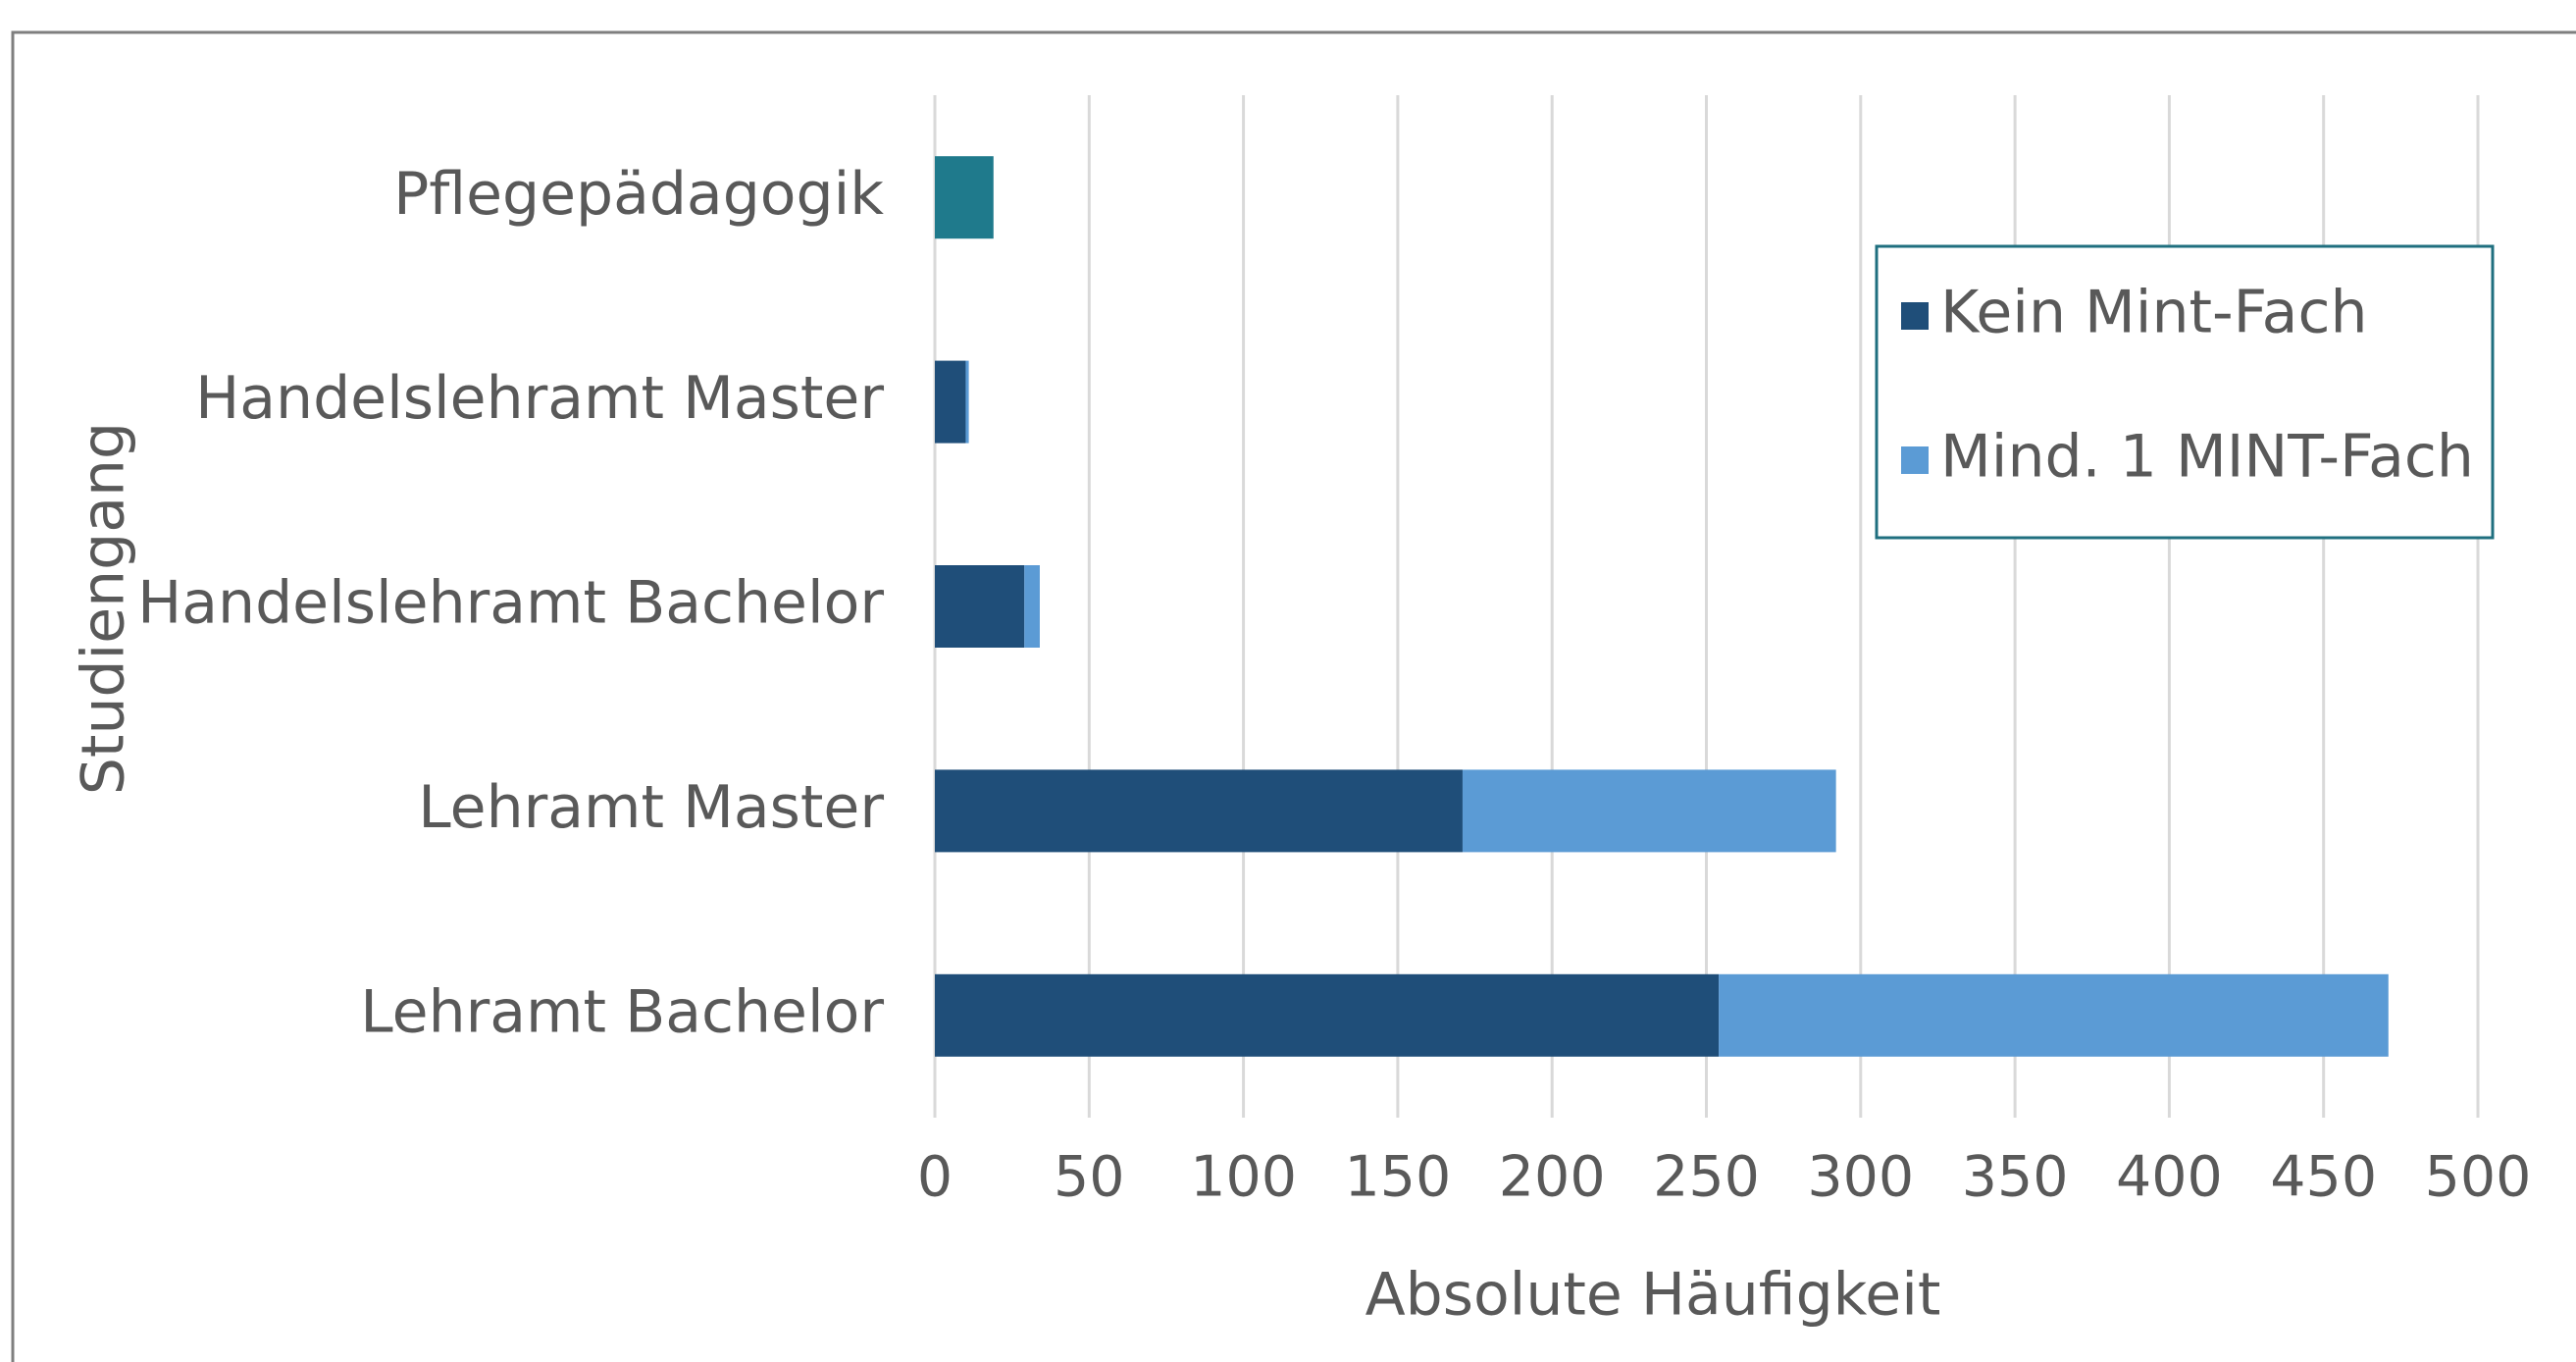  I want to click on y-tick-label: Lehramt Master, so click(651, 807).